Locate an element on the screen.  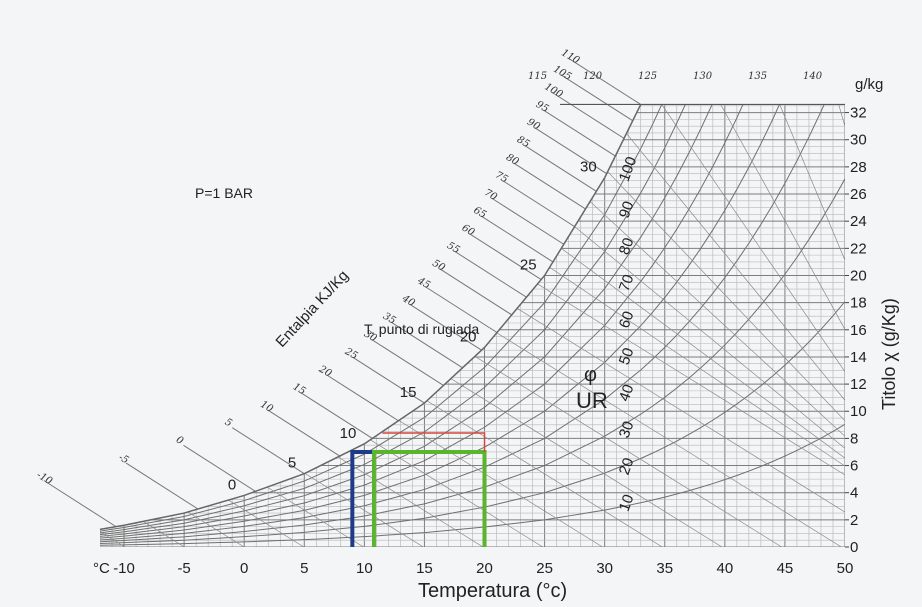
y-tick-label: 16 is located at coordinates (858, 330).